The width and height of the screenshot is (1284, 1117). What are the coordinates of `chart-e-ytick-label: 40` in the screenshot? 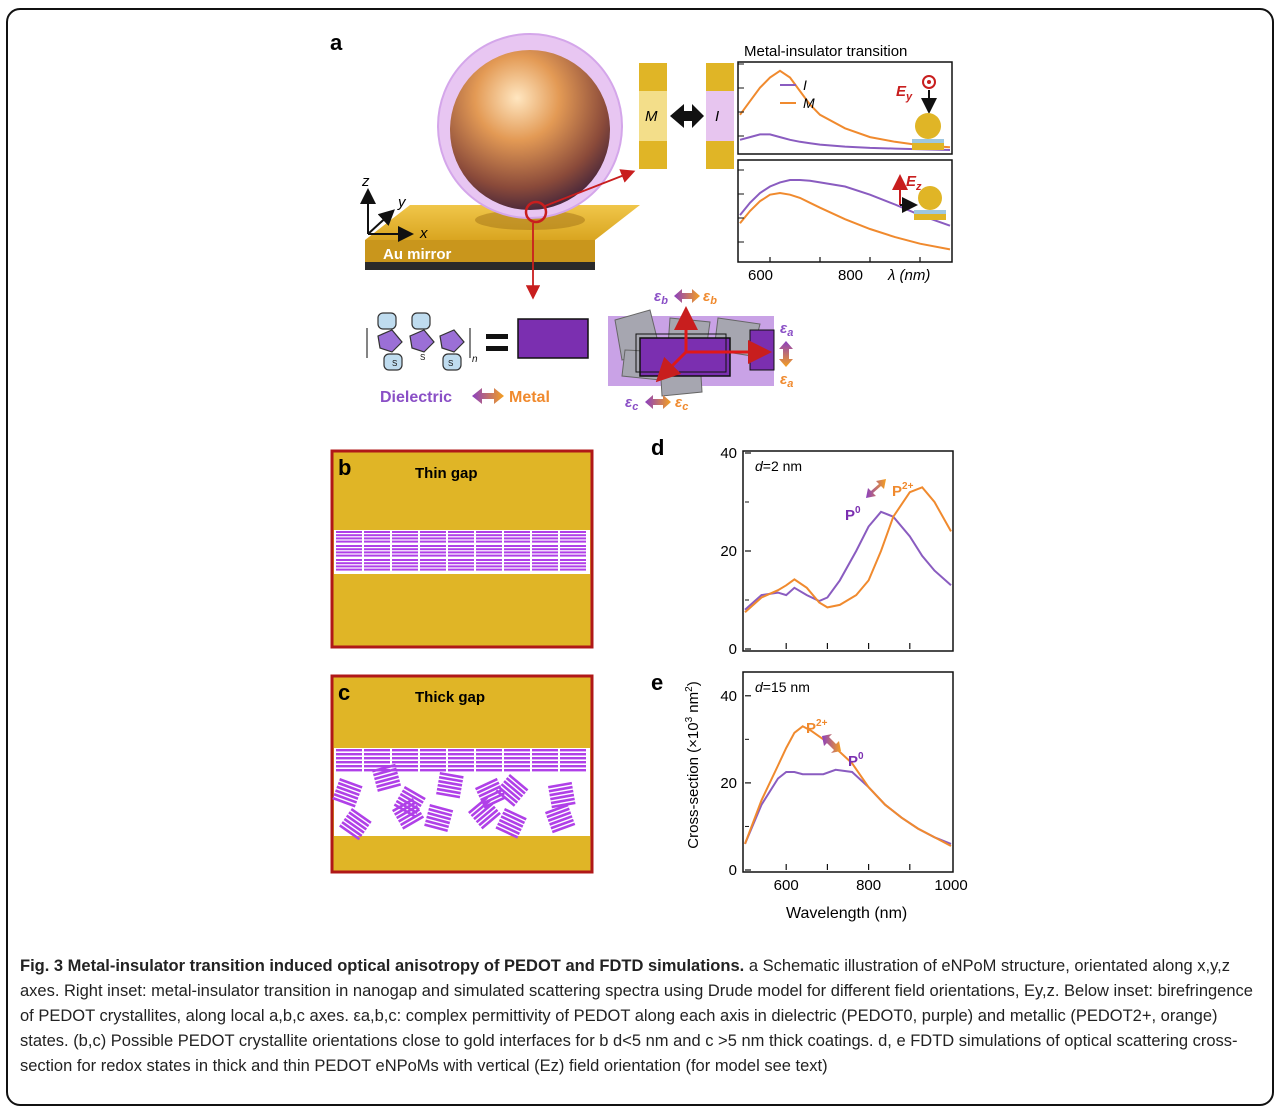 It's located at (728, 696).